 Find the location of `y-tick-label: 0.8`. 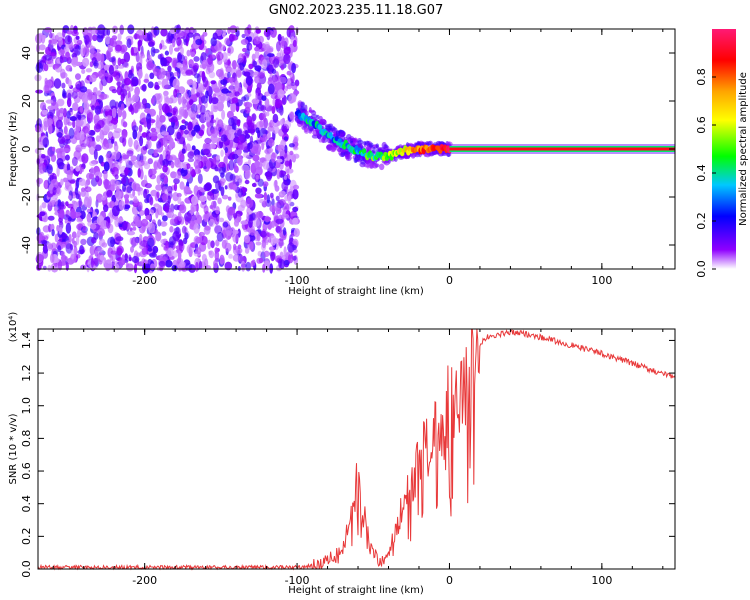

y-tick-label: 0.8 is located at coordinates (26, 439).